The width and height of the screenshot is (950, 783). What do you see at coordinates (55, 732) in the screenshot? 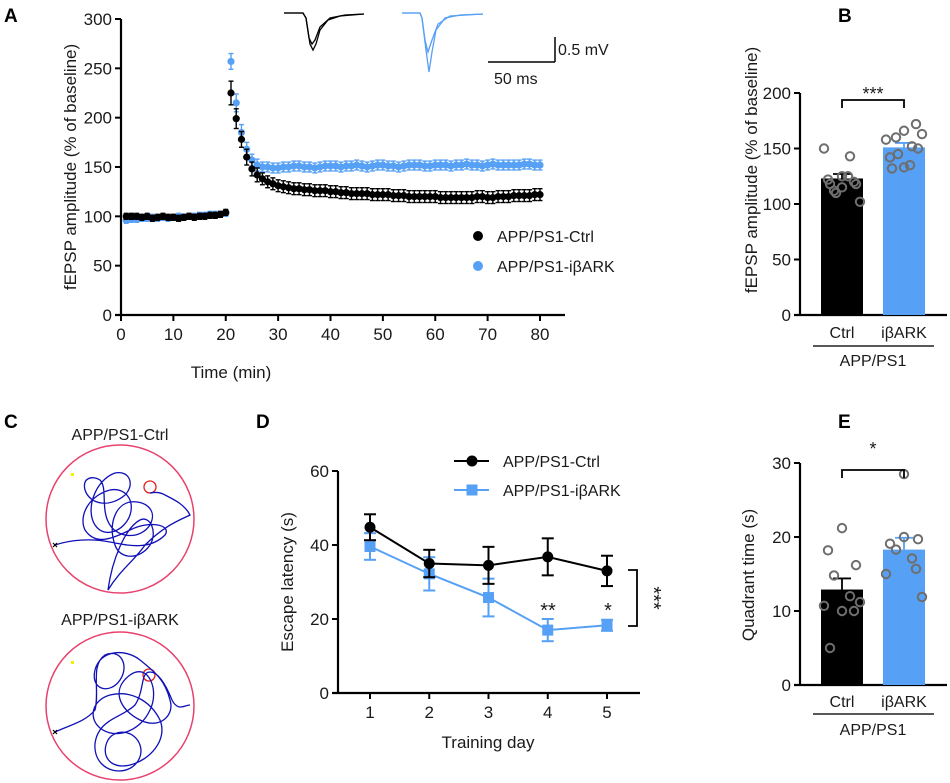
I see `entry-point-ibark` at bounding box center [55, 732].